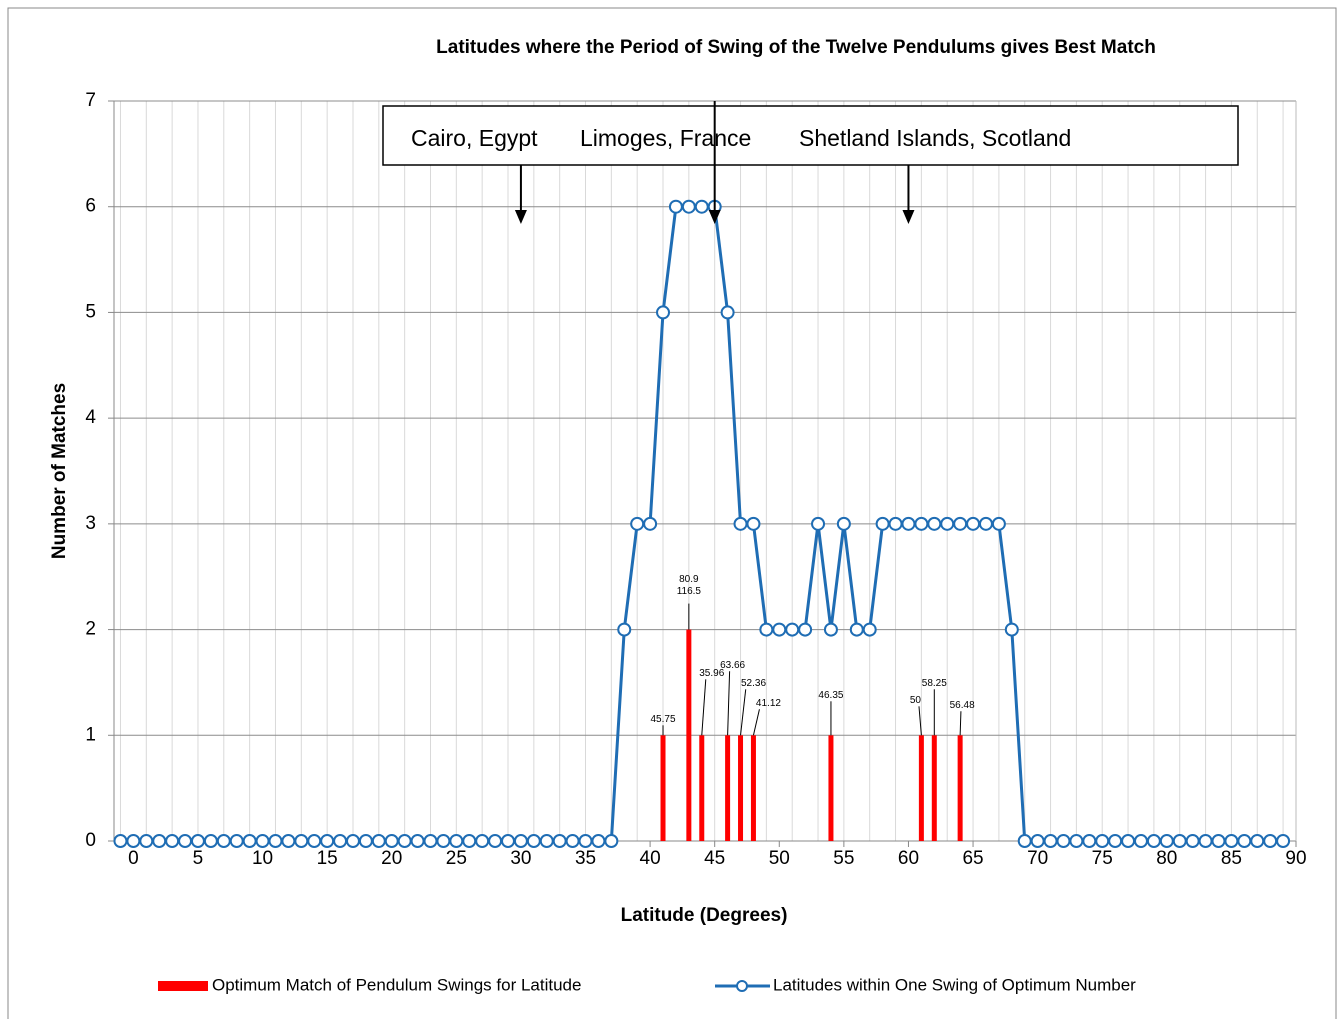 This screenshot has height=1019, width=1344. What do you see at coordinates (474, 138) in the screenshot?
I see `annotation-text: Cairo, Egypt` at bounding box center [474, 138].